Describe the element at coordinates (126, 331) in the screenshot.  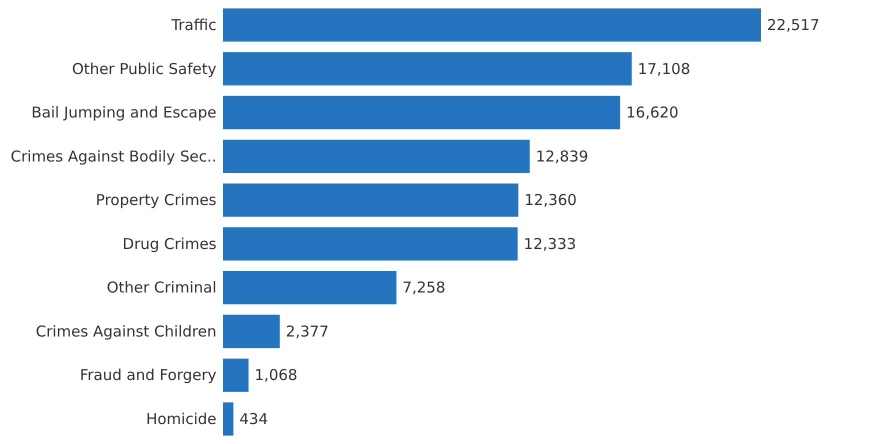
I see `y-tick-label: Crimes Against Children` at that location.